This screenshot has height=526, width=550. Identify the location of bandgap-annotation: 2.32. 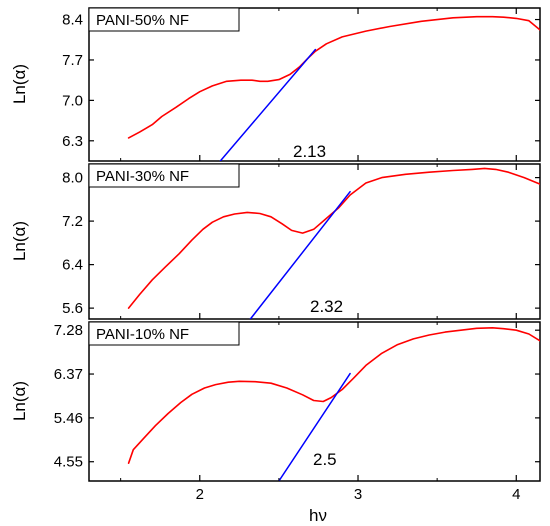
(326, 306).